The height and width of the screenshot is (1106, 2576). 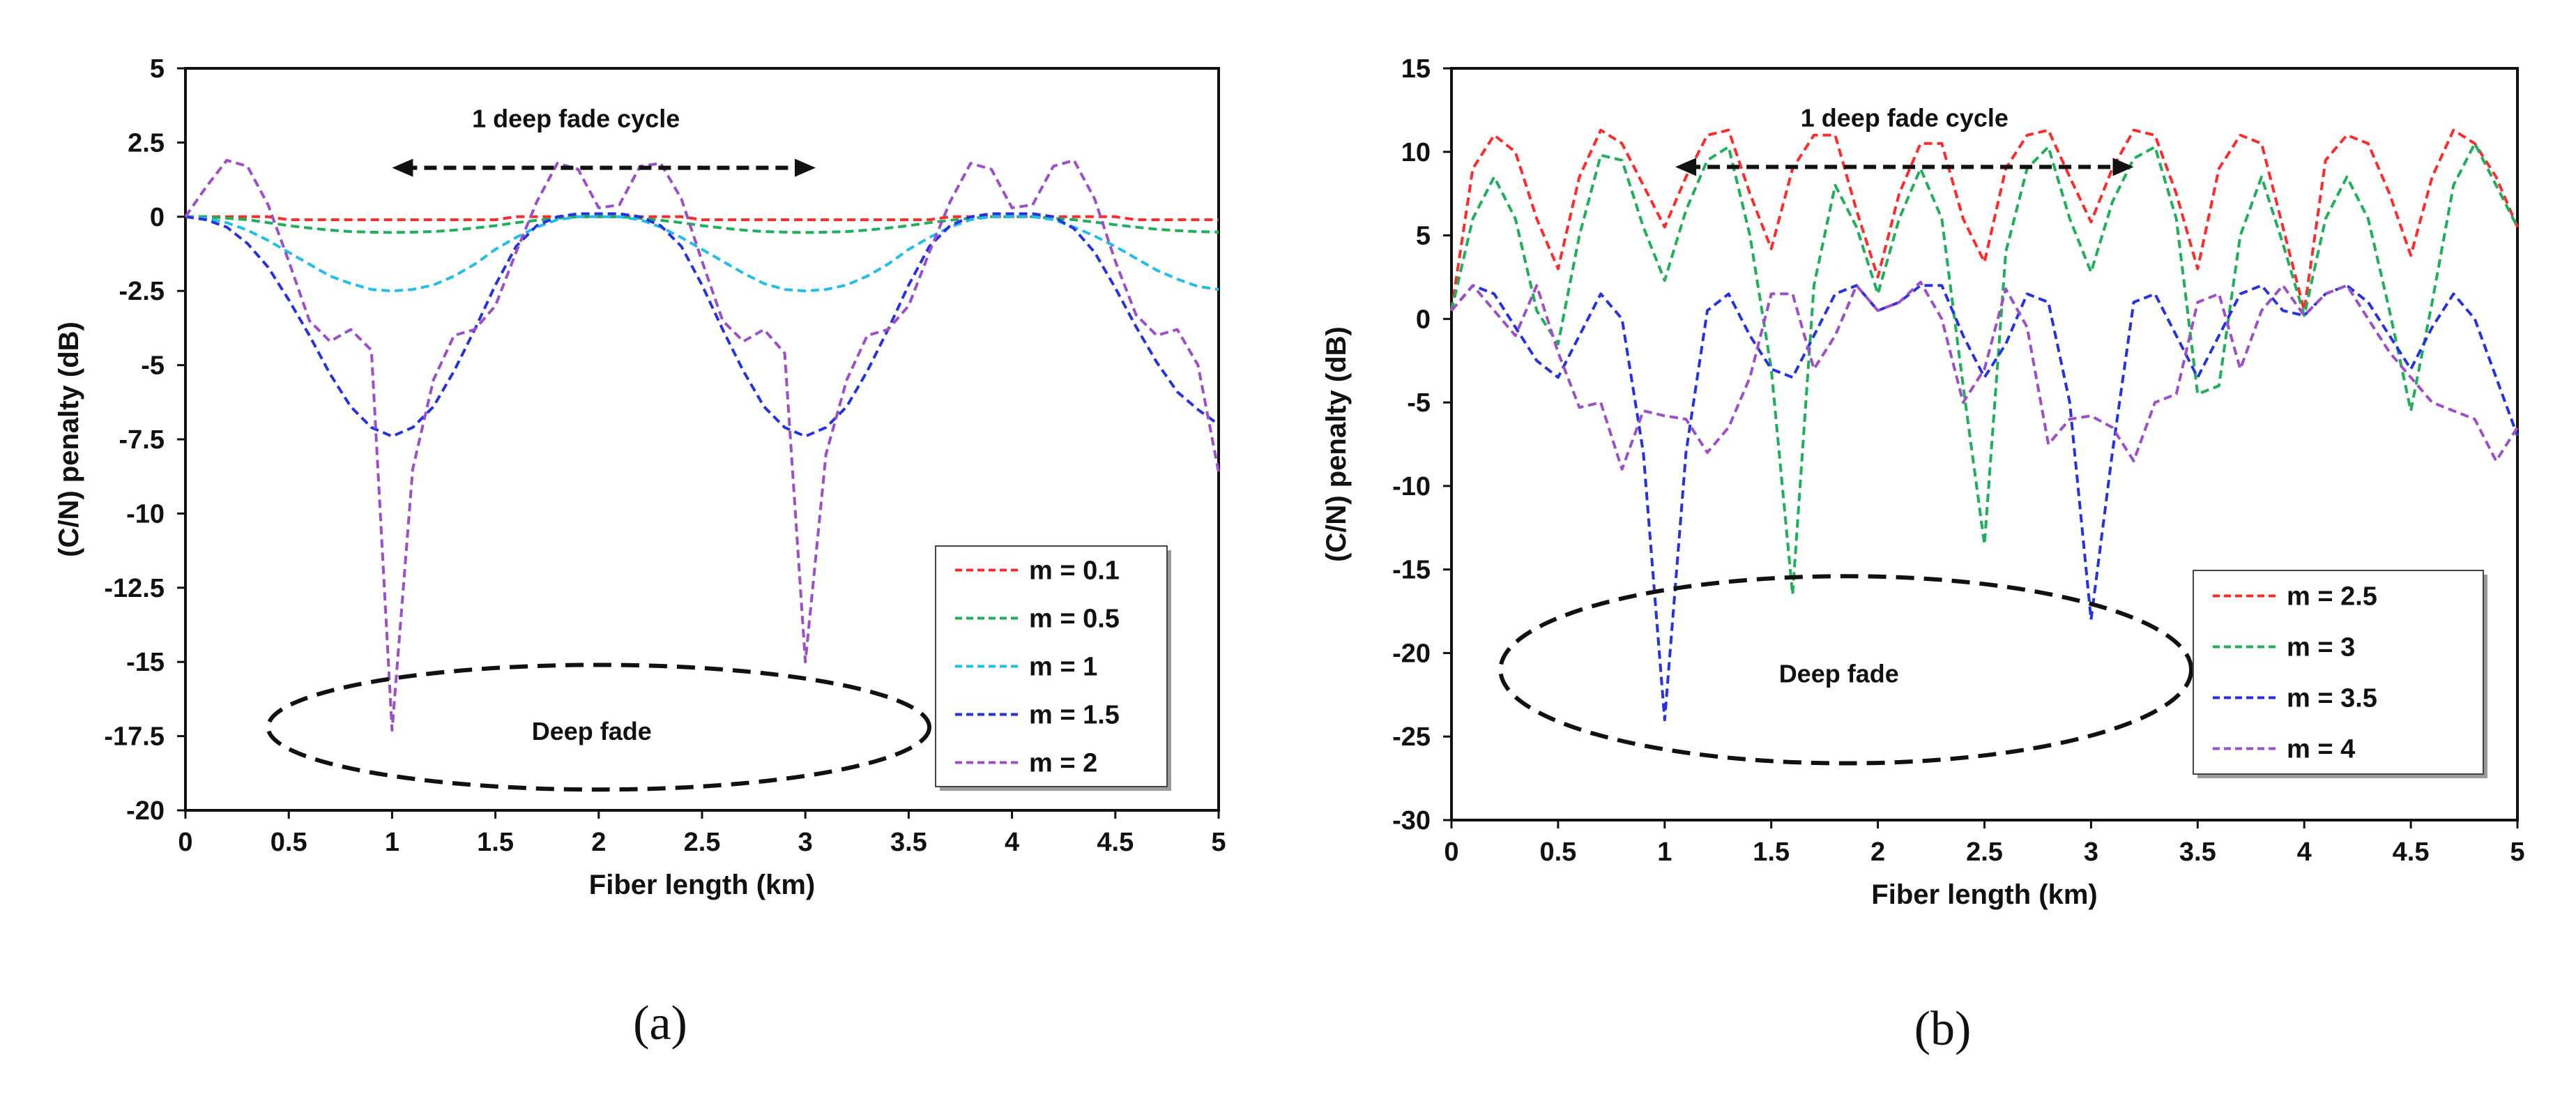 What do you see at coordinates (1075, 571) in the screenshot?
I see `legend-entry-label: m = 0.1` at bounding box center [1075, 571].